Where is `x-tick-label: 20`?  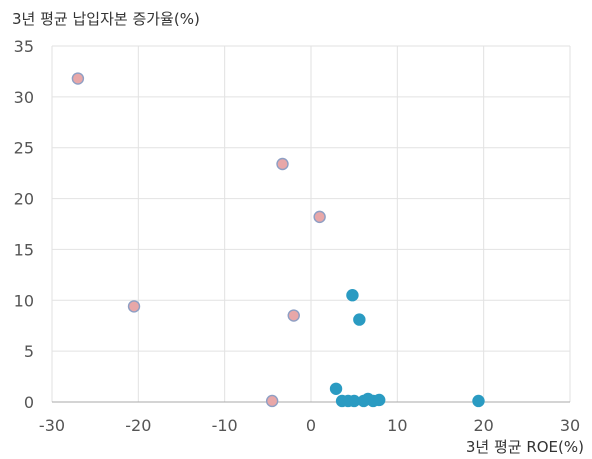
x-tick-label: 20 is located at coordinates (483, 425).